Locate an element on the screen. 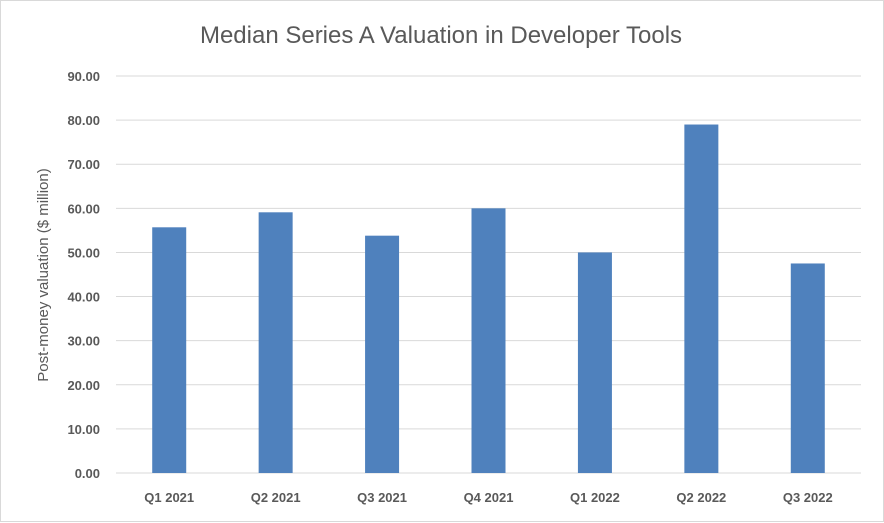  y-tick-label: 20.00 is located at coordinates (83, 385).